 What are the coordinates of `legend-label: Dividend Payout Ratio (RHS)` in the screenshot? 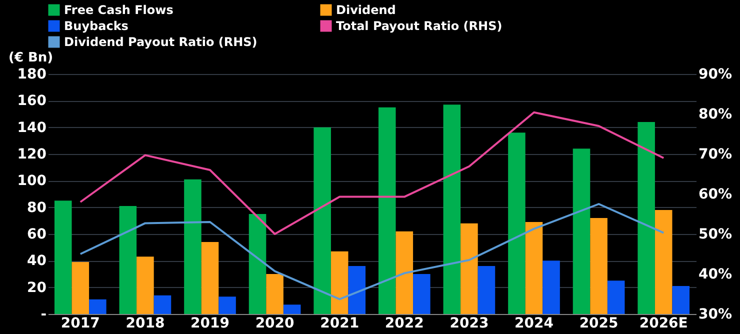 It's located at (161, 42).